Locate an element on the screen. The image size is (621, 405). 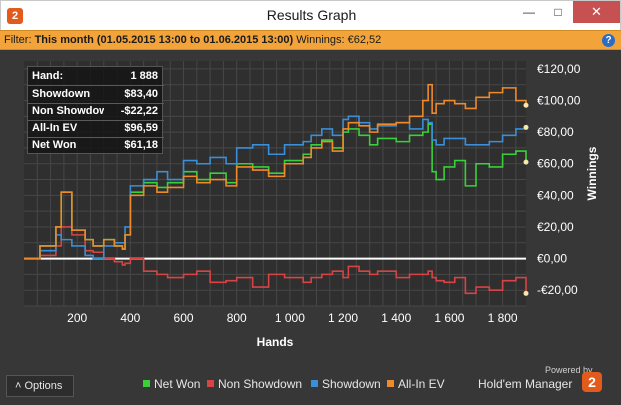
y-tick-label: €100,00 is located at coordinates (559, 101).